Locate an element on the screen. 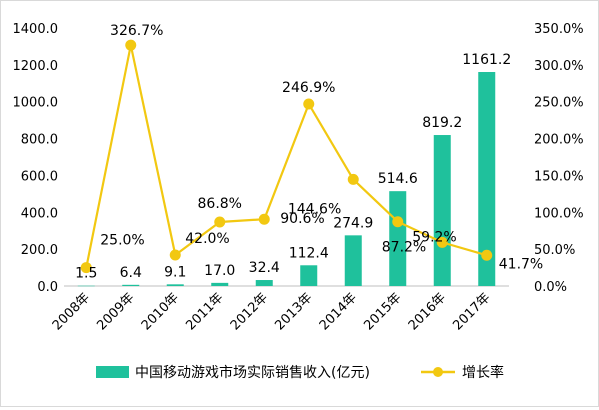  growth-value-label: 87.2% is located at coordinates (404, 248).